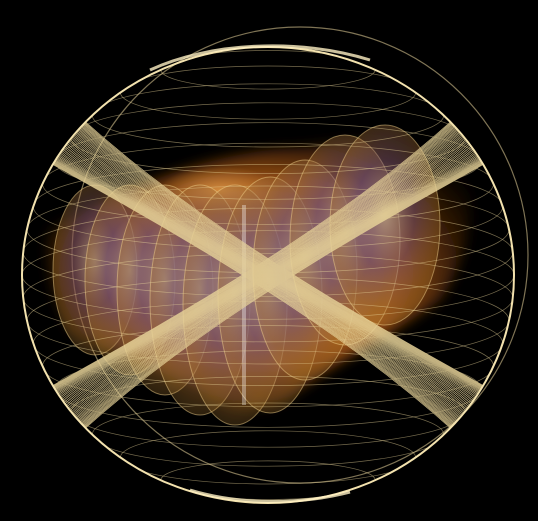  Describe the element at coordinates (268, 92) in the screenshot. I see `mesh-ring` at that location.